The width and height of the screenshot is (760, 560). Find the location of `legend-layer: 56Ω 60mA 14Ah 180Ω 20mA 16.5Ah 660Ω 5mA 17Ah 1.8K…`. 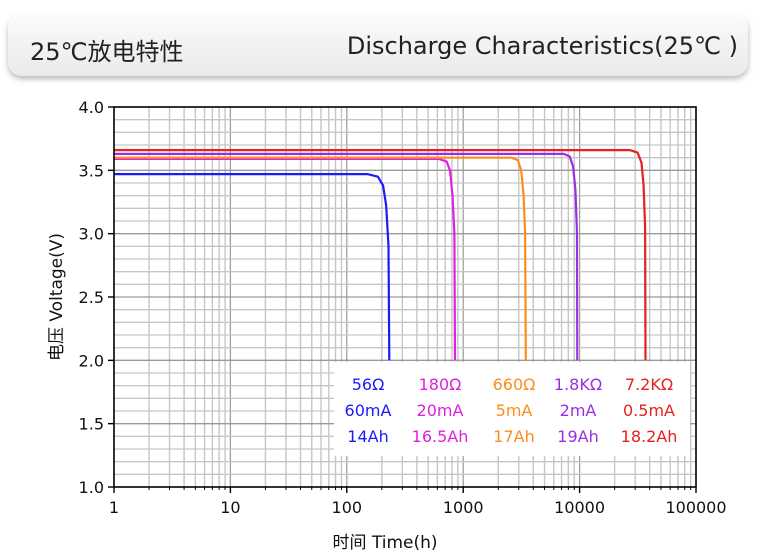

legend-layer: 56Ω 60mA 14Ah 180Ω 20mA 16.5Ah 660Ω 5mA 17Ah 1.8K… is located at coordinates (512, 409).